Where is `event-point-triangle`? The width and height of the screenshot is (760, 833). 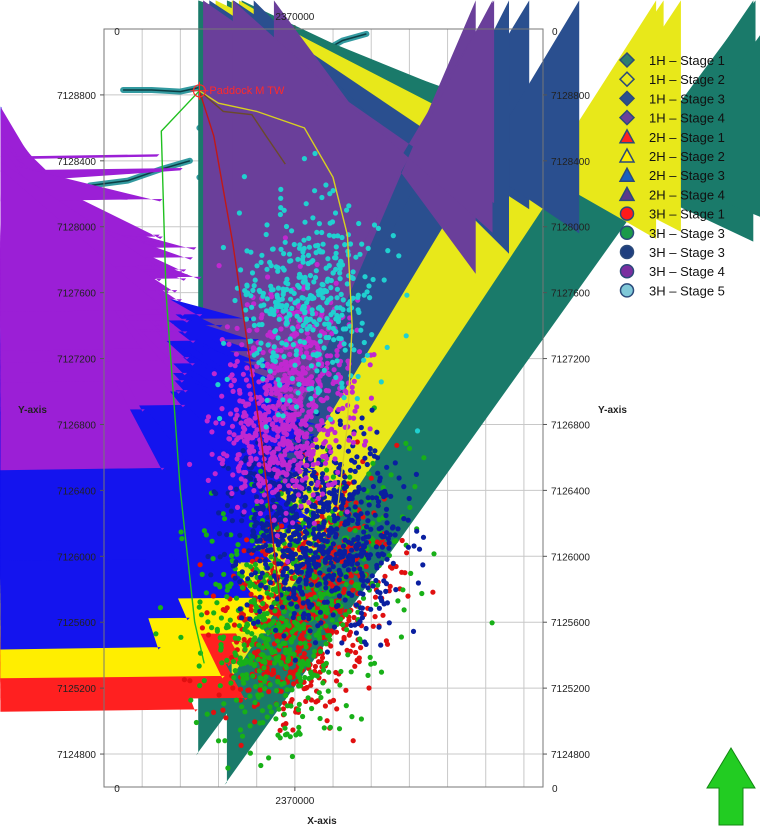
event-point-triangle is located at coordinates (80, 157).